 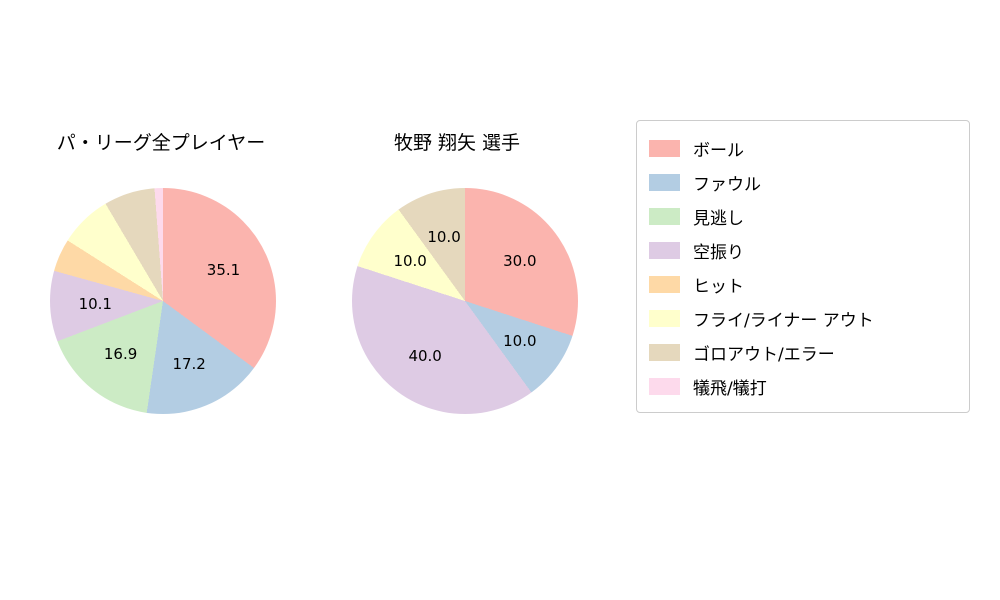 What do you see at coordinates (803, 284) in the screenshot?
I see `legend-item: ヒット` at bounding box center [803, 284].